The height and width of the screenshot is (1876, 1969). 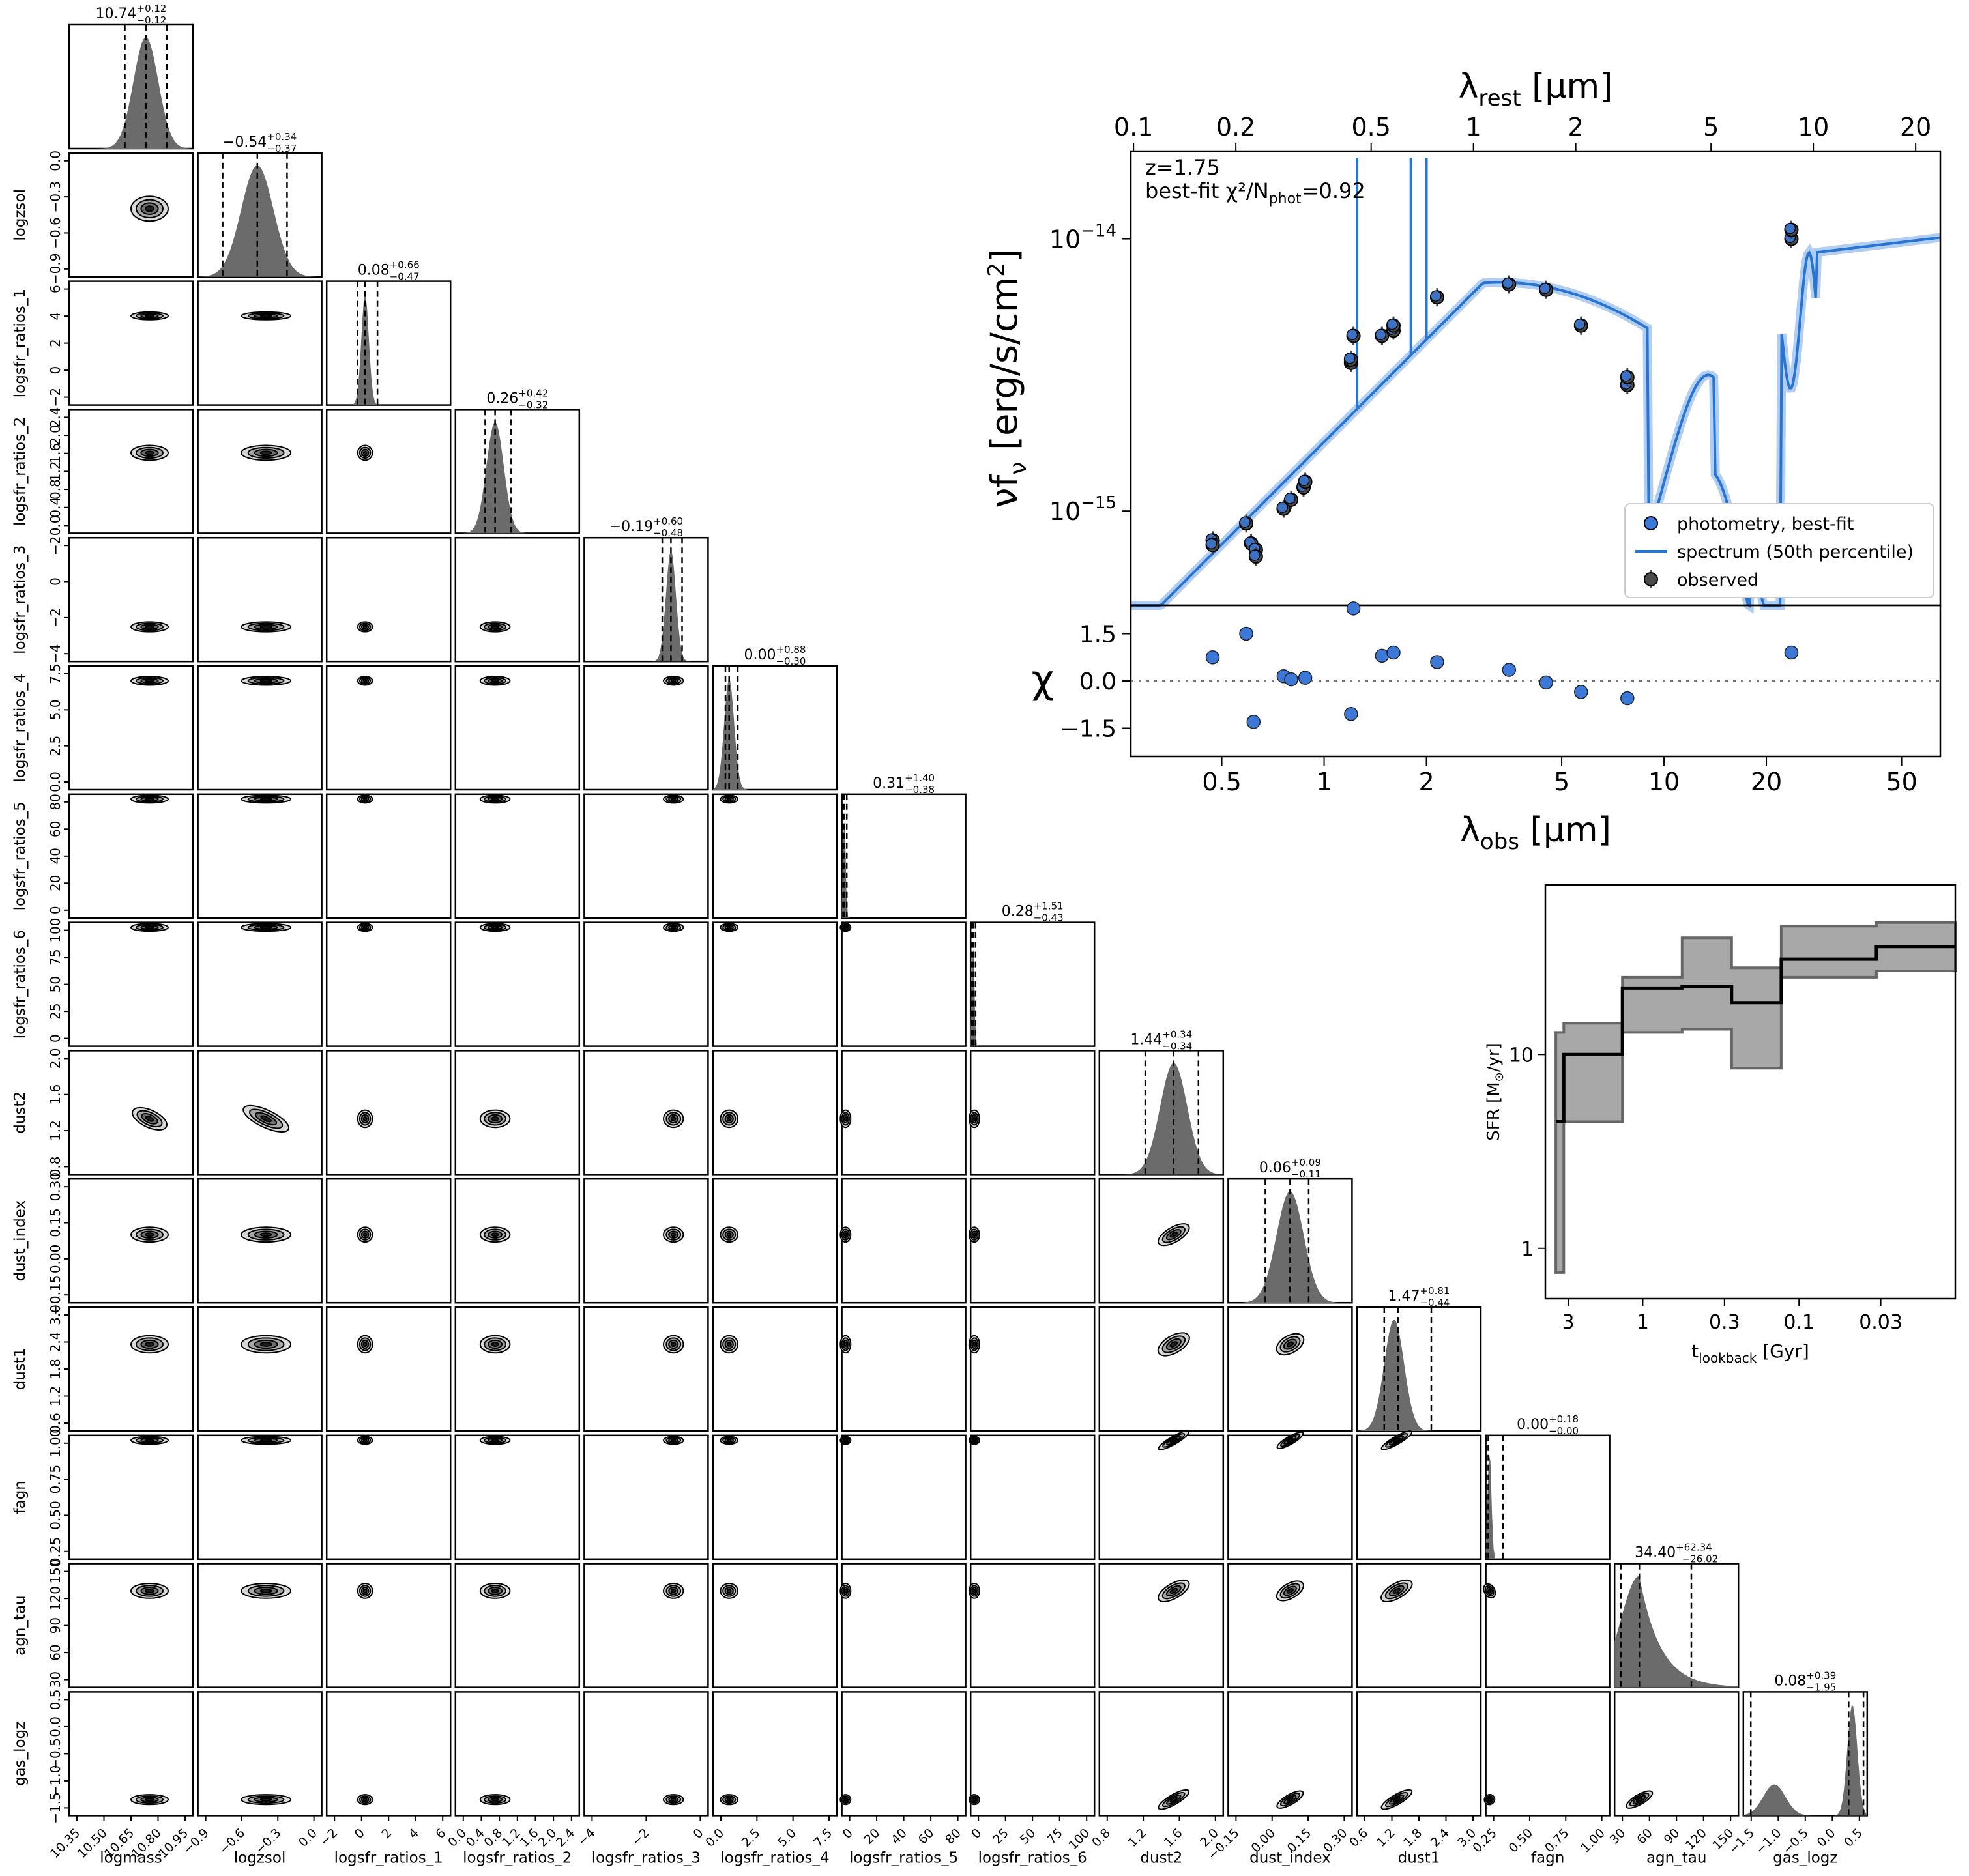 I want to click on y-tick-label: 0, so click(x=56, y=910).